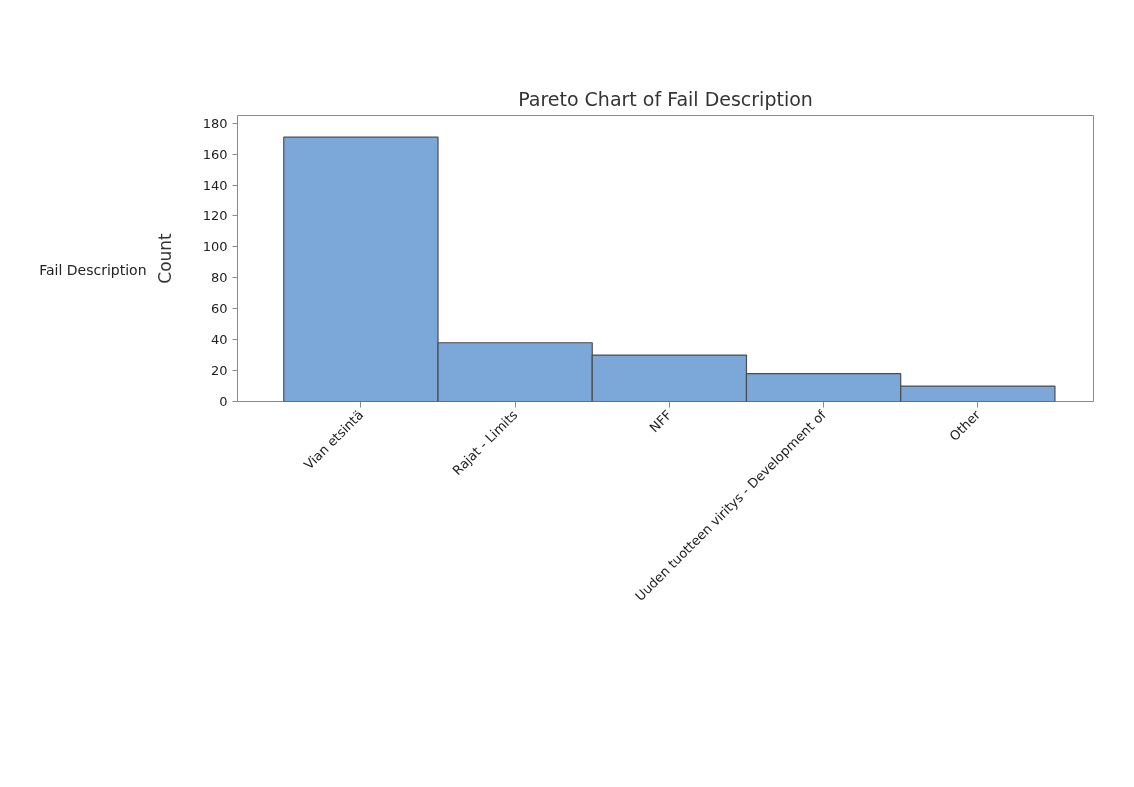 This screenshot has height=787, width=1134. I want to click on y-tick-label: 100, so click(215, 247).